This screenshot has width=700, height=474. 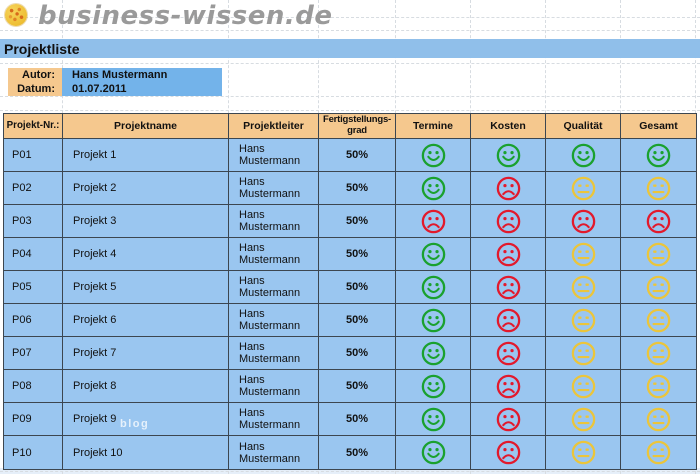 What do you see at coordinates (142, 75) in the screenshot?
I see `author-value: Hans Mustermann` at bounding box center [142, 75].